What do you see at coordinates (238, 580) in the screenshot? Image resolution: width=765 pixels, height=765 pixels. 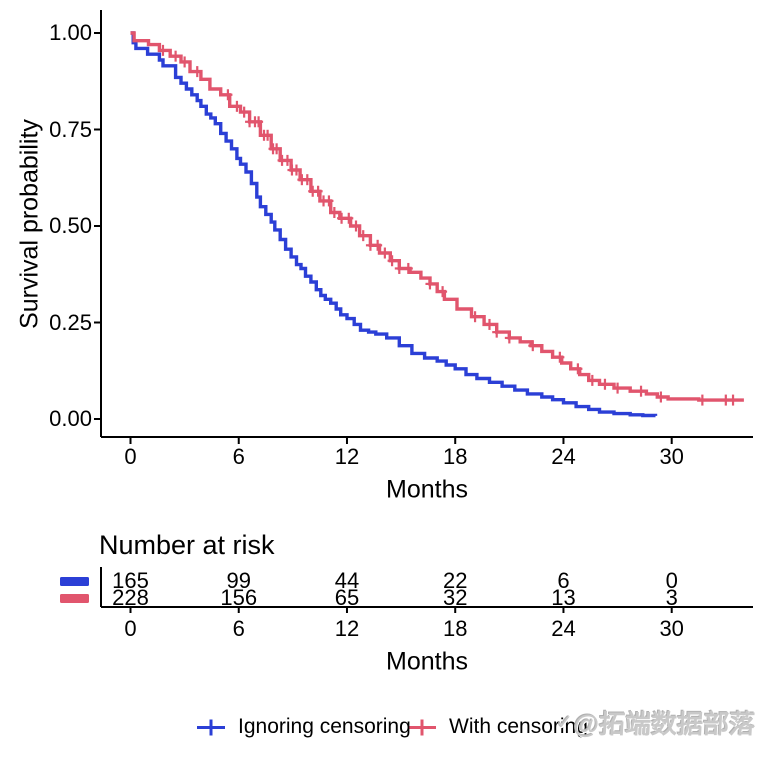 I see `risk-count-ignoring: 99` at bounding box center [238, 580].